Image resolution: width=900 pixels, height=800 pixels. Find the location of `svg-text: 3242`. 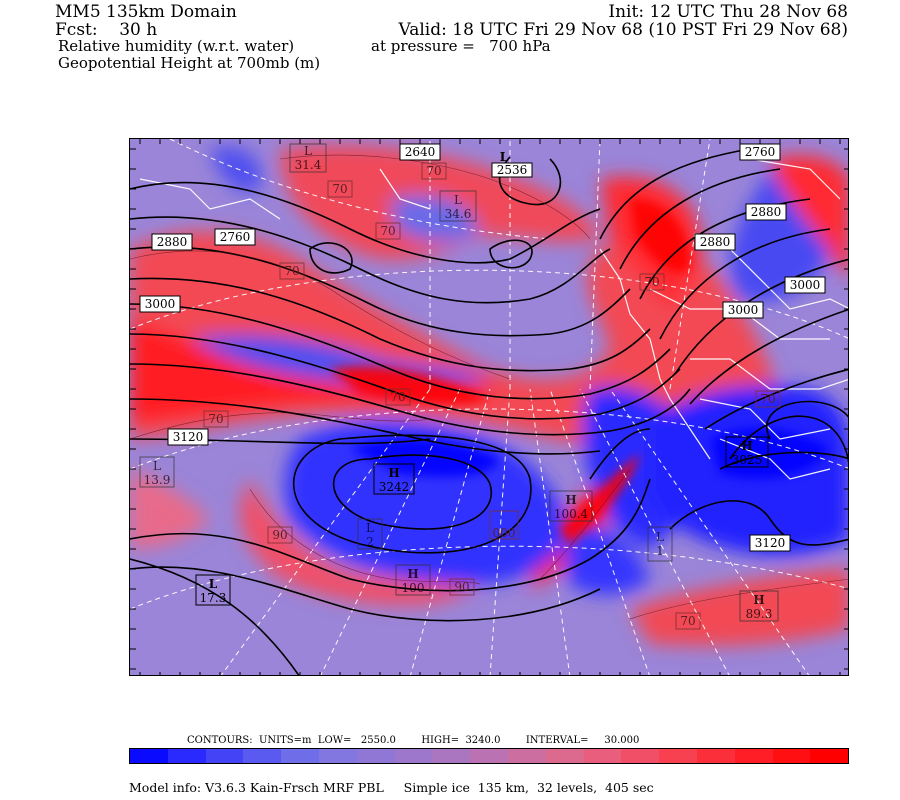

svg-text: 3242 is located at coordinates (394, 487).